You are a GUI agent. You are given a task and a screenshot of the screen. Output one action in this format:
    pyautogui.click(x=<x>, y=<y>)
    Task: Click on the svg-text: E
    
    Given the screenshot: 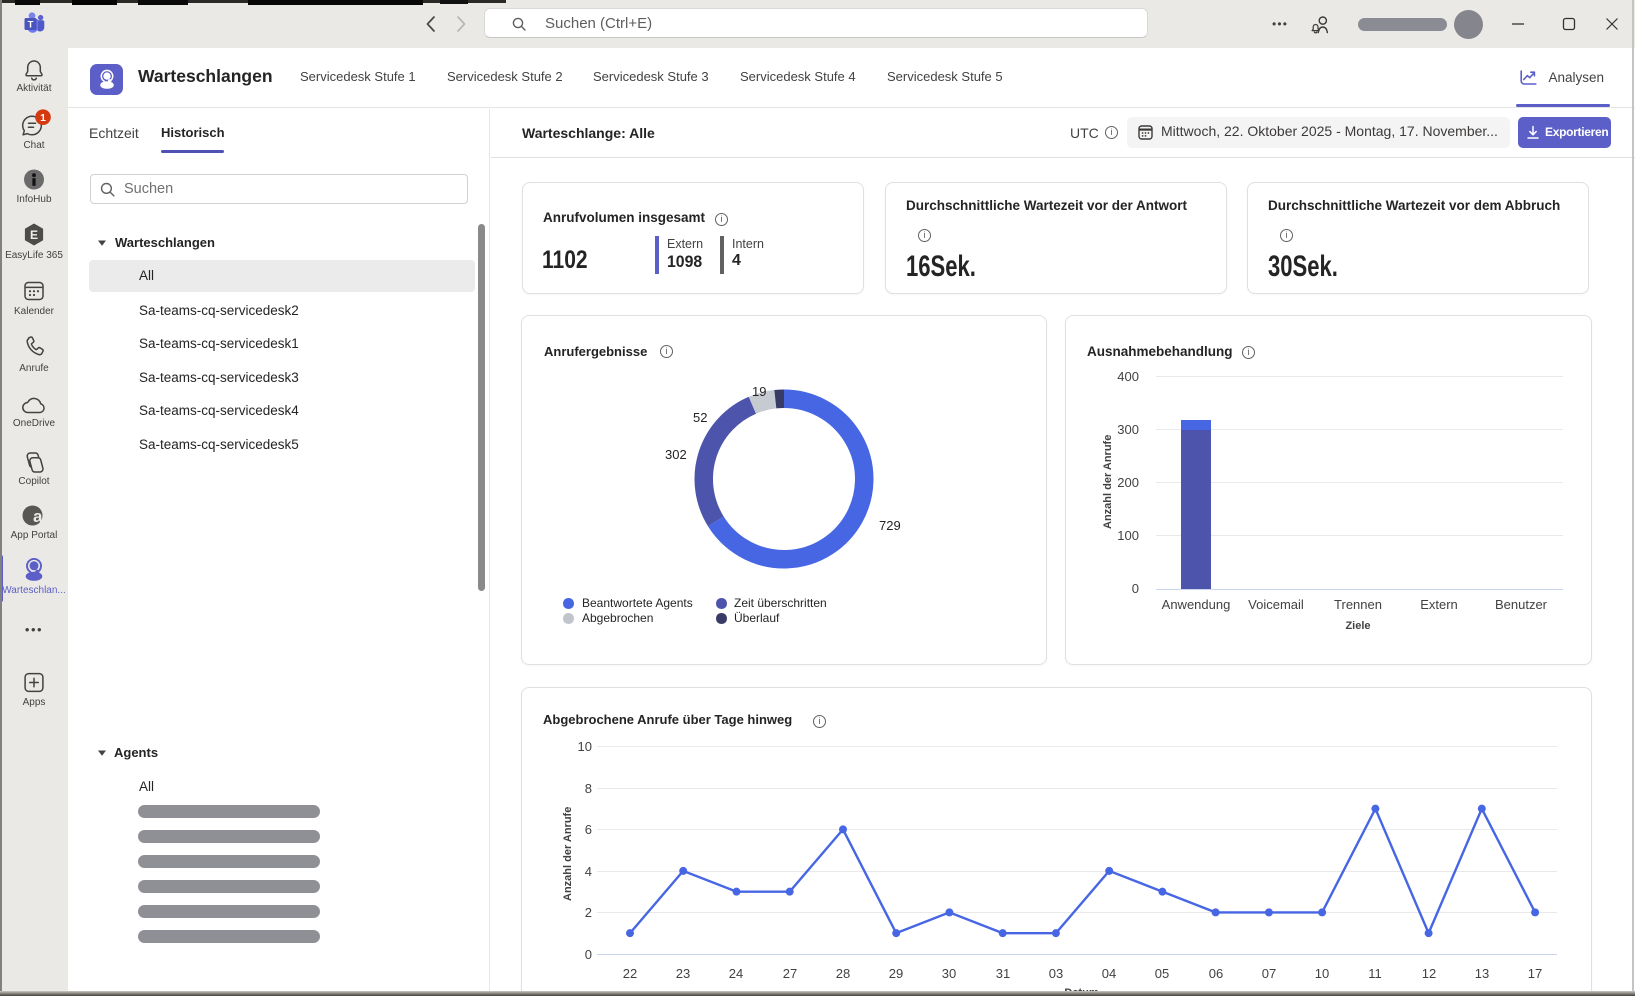 What is the action you would take?
    pyautogui.click(x=34, y=235)
    